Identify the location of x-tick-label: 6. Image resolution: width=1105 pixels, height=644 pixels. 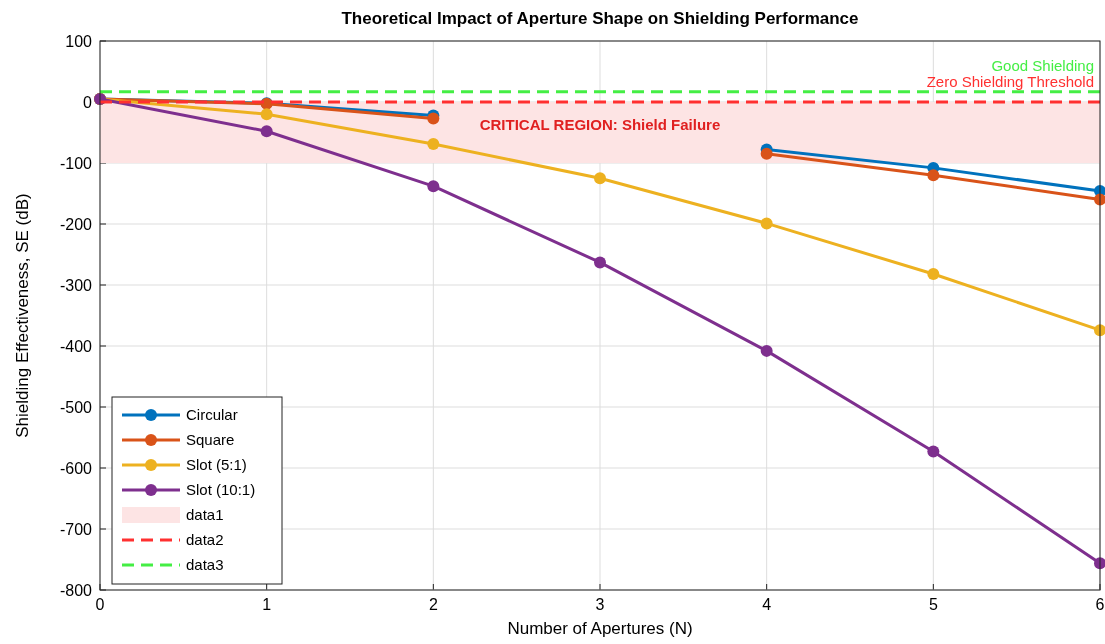
(1100, 604).